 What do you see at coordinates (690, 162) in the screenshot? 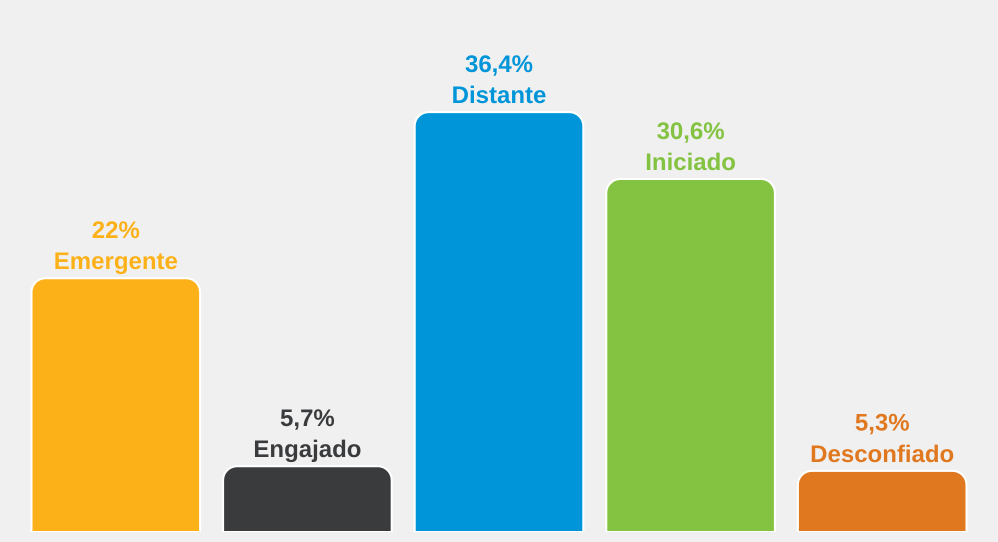
I see `x-tick-label: Iniciado` at bounding box center [690, 162].